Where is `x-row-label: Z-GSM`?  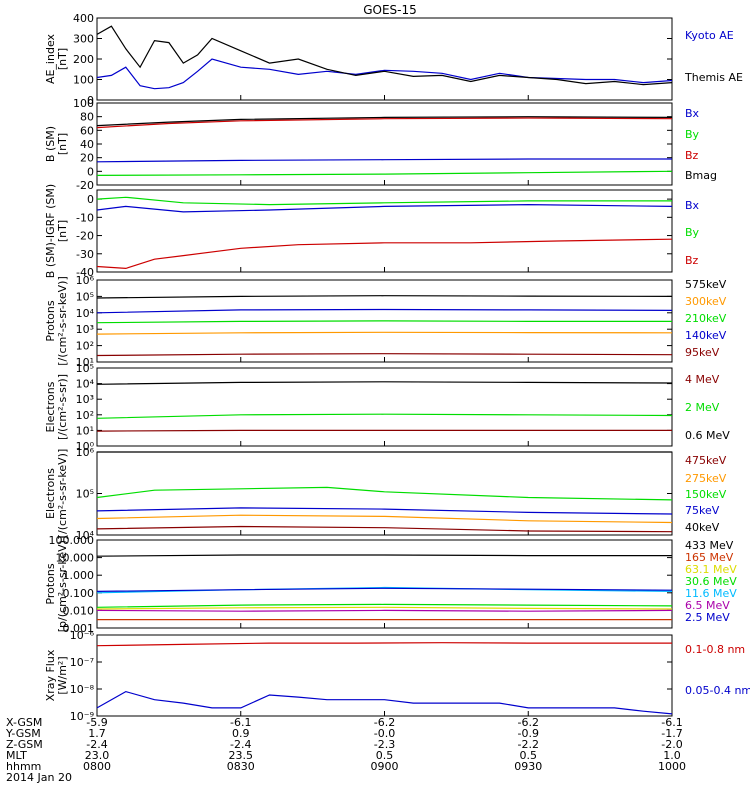 x-row-label: Z-GSM is located at coordinates (24, 744).